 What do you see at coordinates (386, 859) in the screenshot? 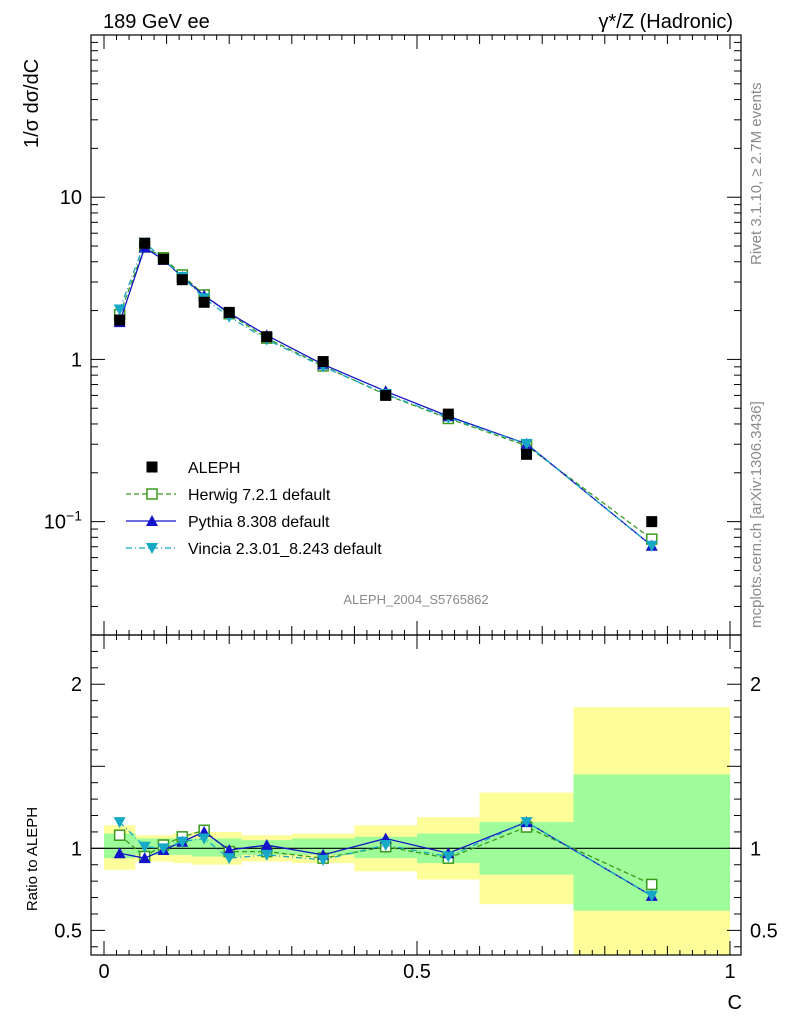
I see `series-line-ratio` at bounding box center [386, 859].